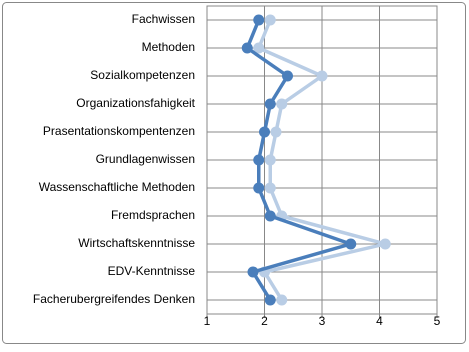 The image size is (469, 352). Describe the element at coordinates (153, 215) in the screenshot. I see `y-tick-label: Fremdsprachen` at that location.